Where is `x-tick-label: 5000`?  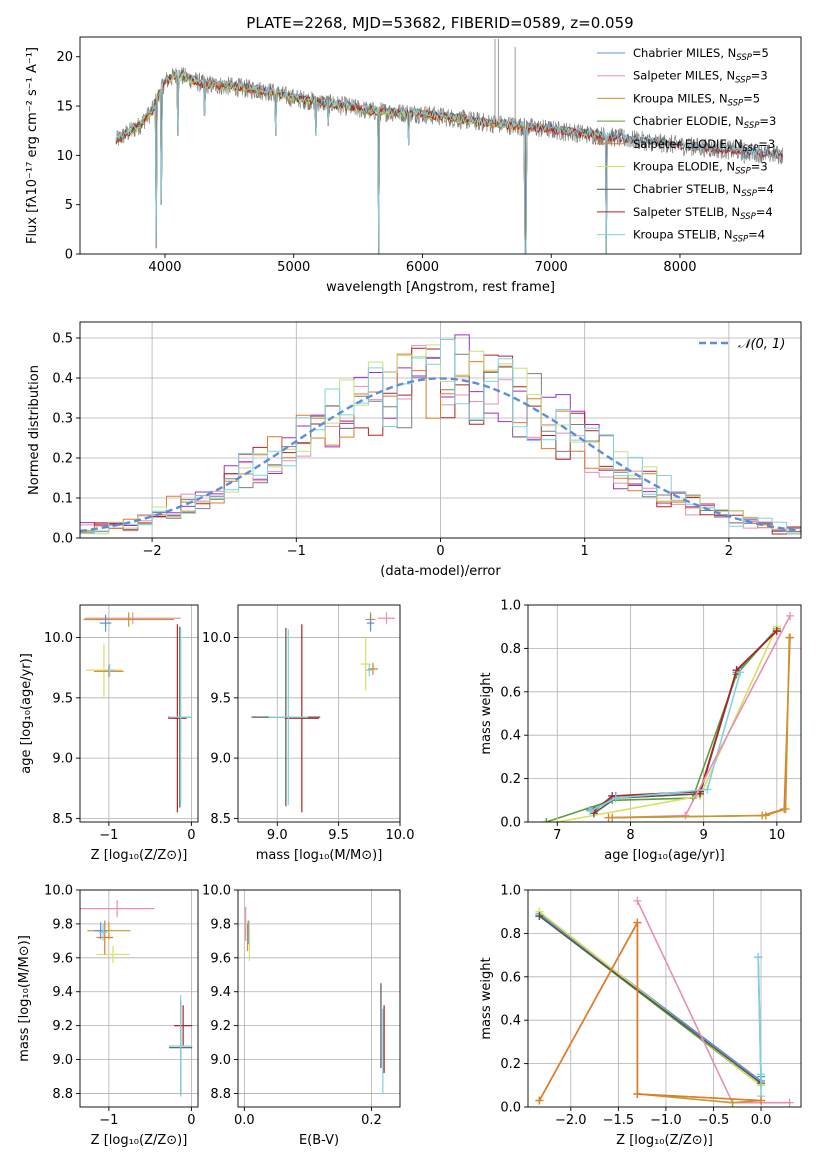
x-tick-label: 5000 is located at coordinates (293, 267).